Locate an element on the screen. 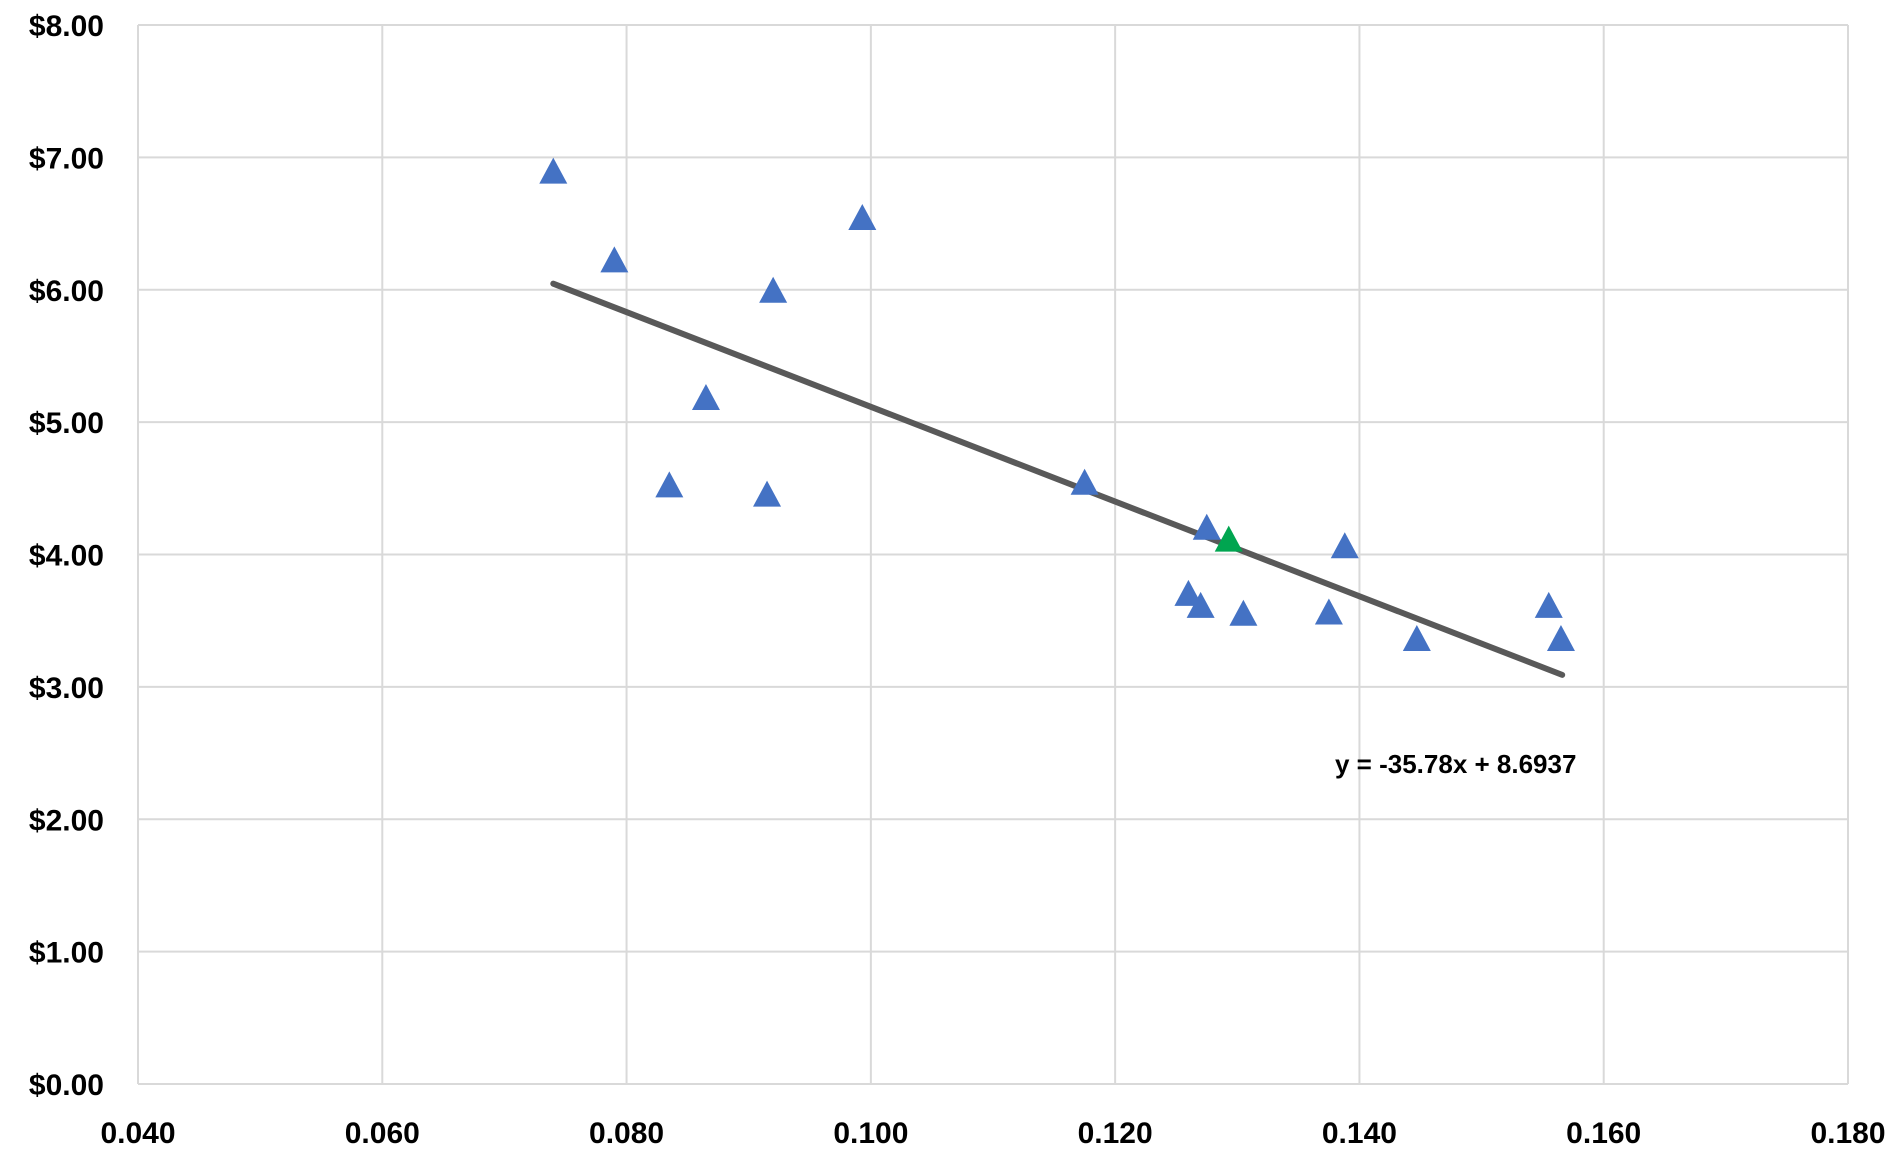 The image size is (1897, 1151). x-tick-label: 0.140 is located at coordinates (1359, 1133).